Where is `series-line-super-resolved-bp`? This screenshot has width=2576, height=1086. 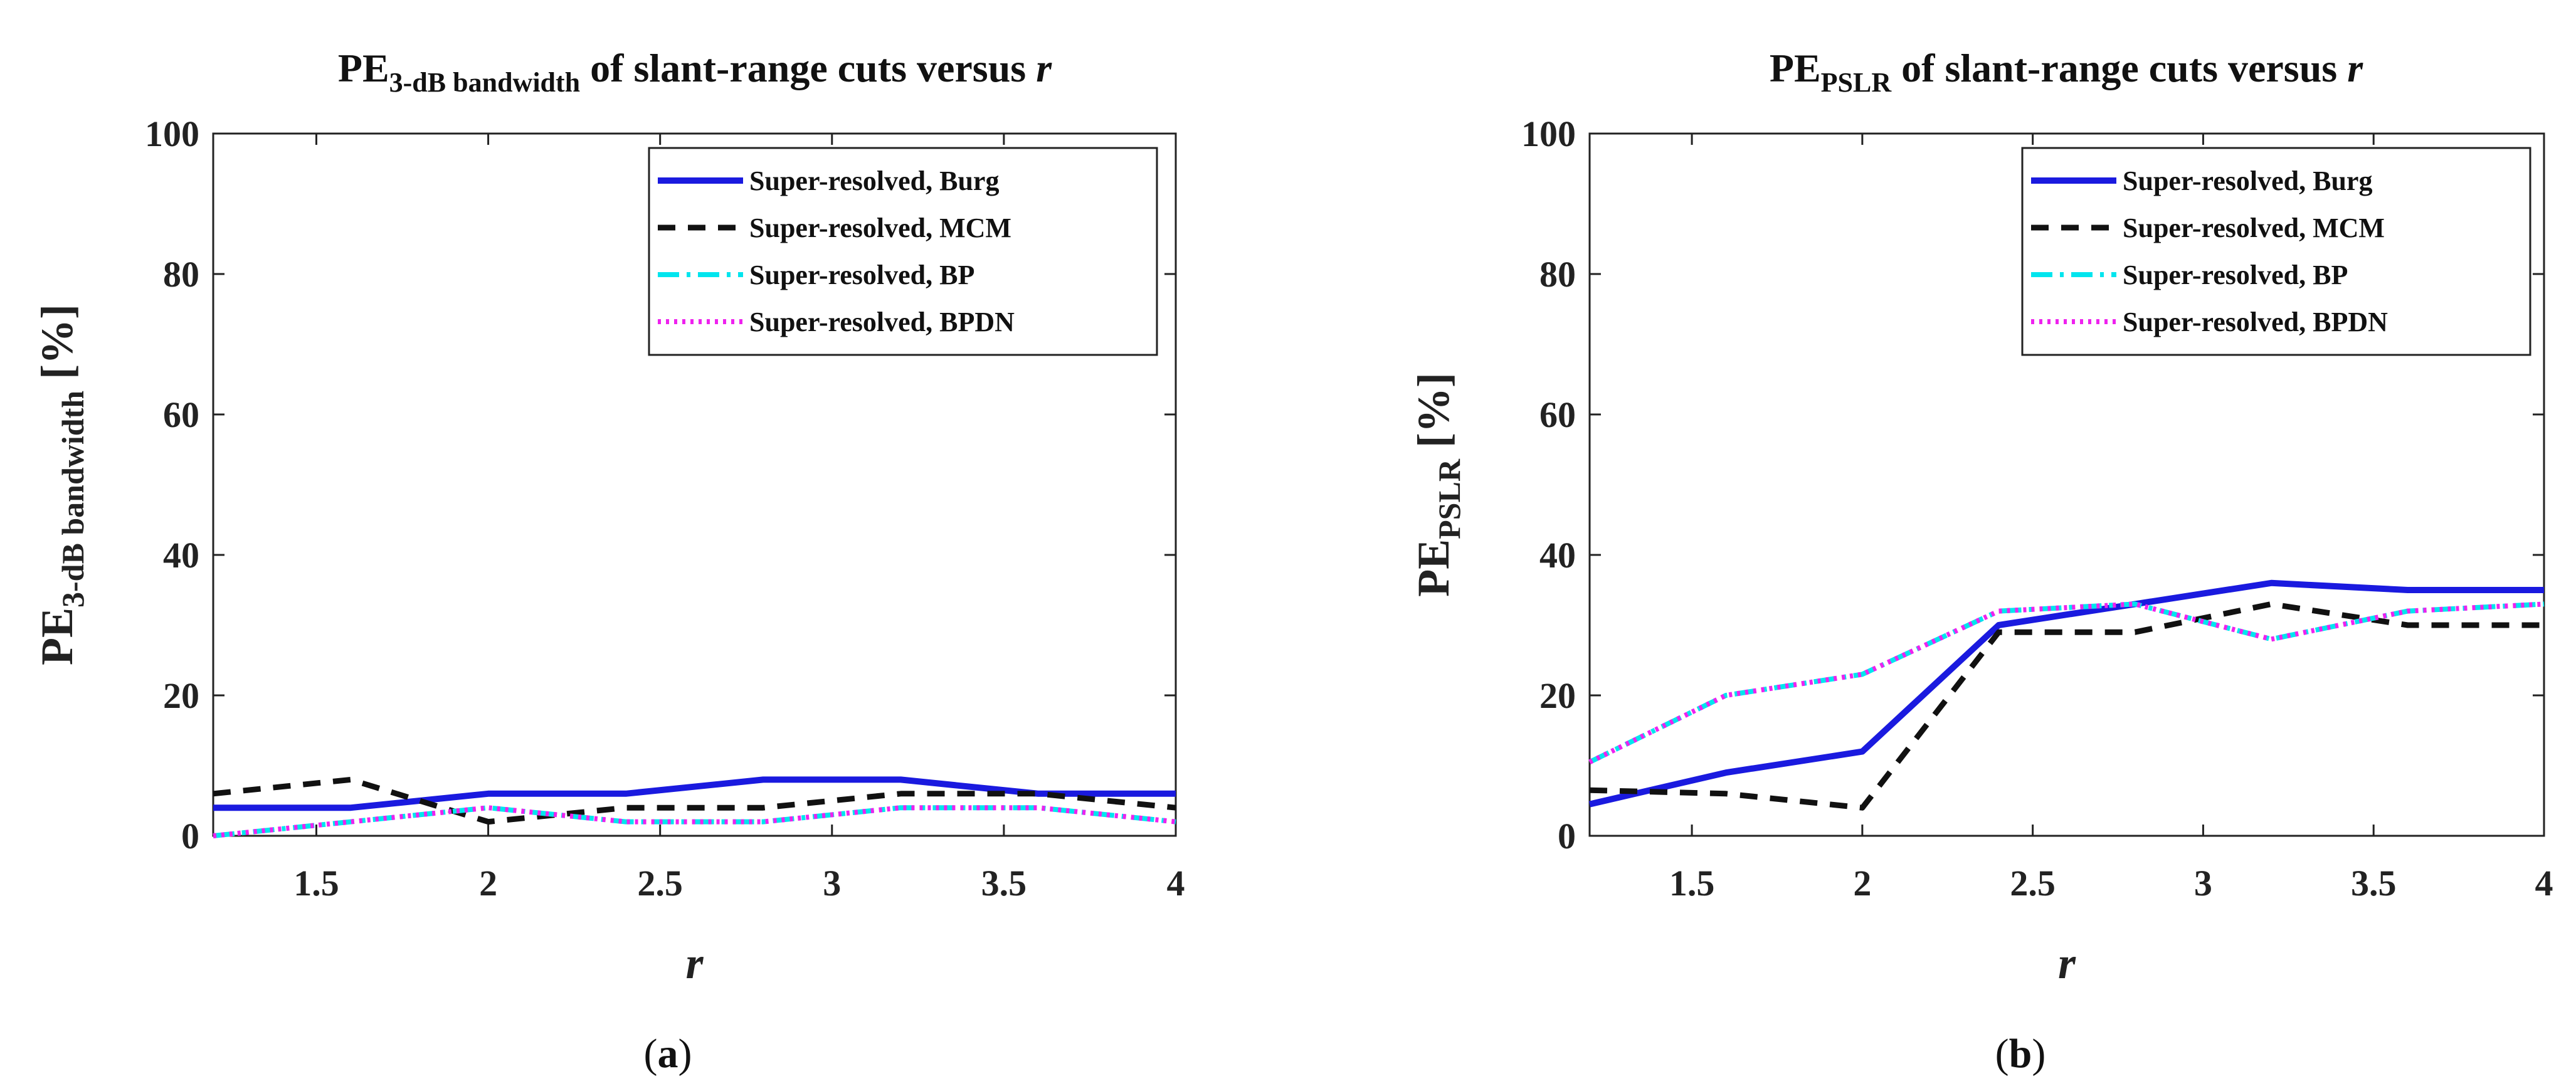 series-line-super-resolved-bp is located at coordinates (2066, 682).